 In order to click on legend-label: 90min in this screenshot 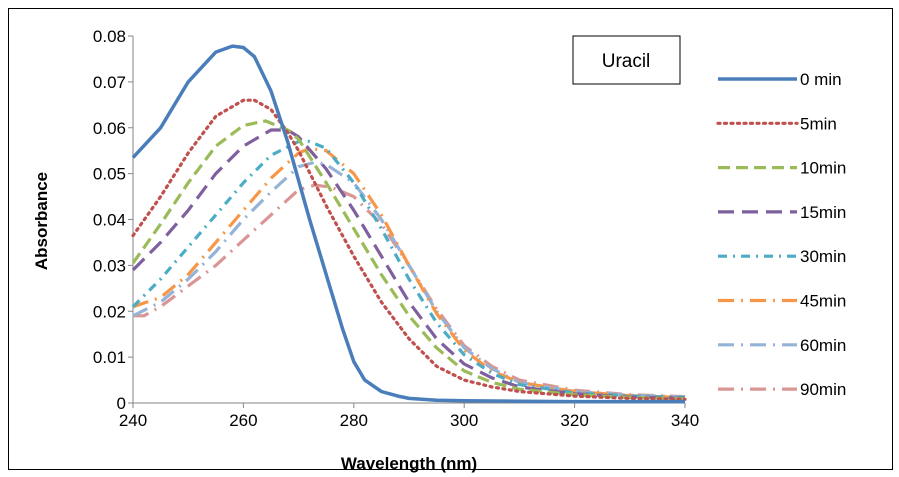, I will do `click(823, 389)`.